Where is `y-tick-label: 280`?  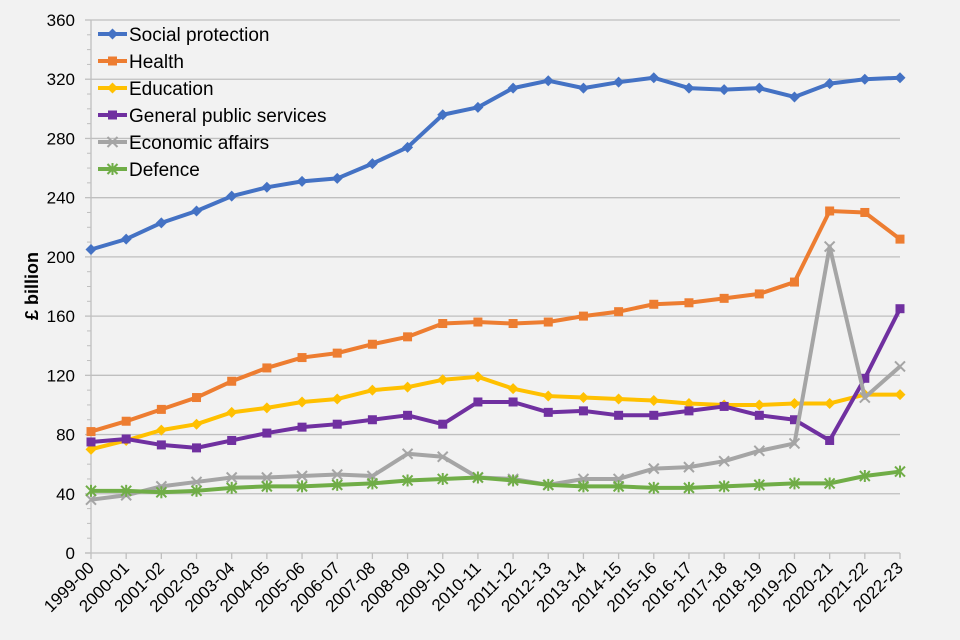 y-tick-label: 280 is located at coordinates (61, 138).